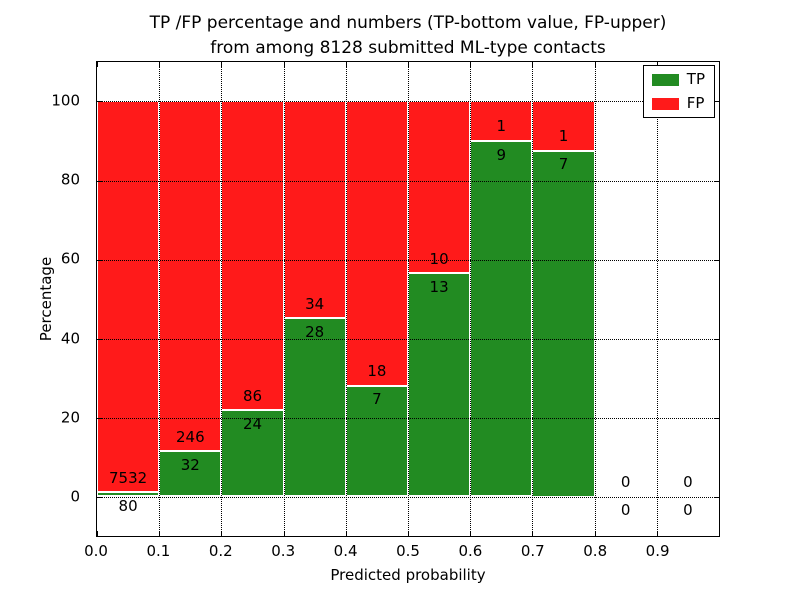  What do you see at coordinates (70, 258) in the screenshot?
I see `y-tick-label: 60` at bounding box center [70, 258].